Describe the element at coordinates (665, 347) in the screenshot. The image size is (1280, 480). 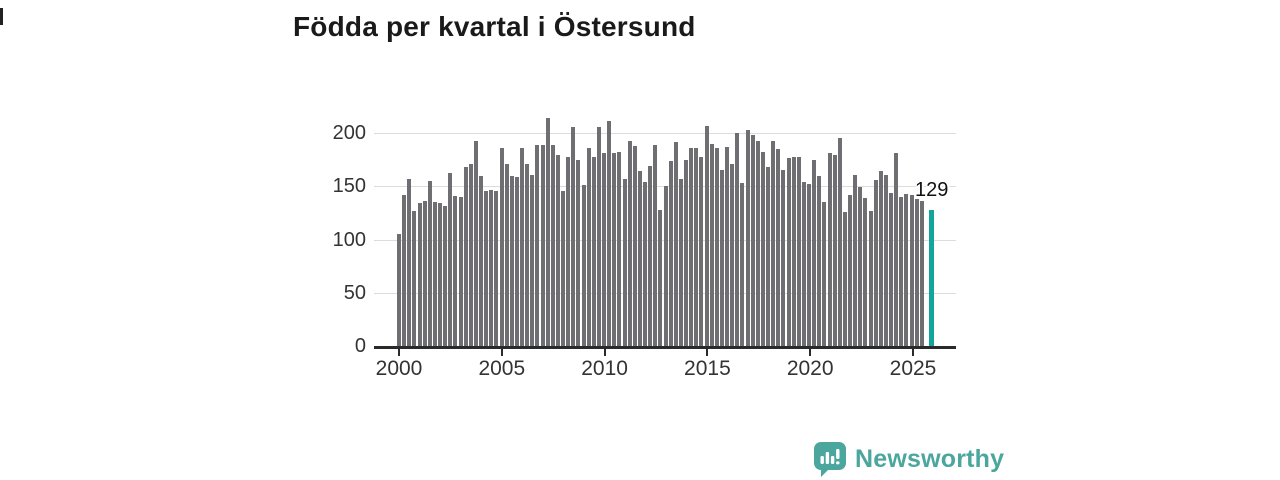
I see `x-axis-line` at that location.